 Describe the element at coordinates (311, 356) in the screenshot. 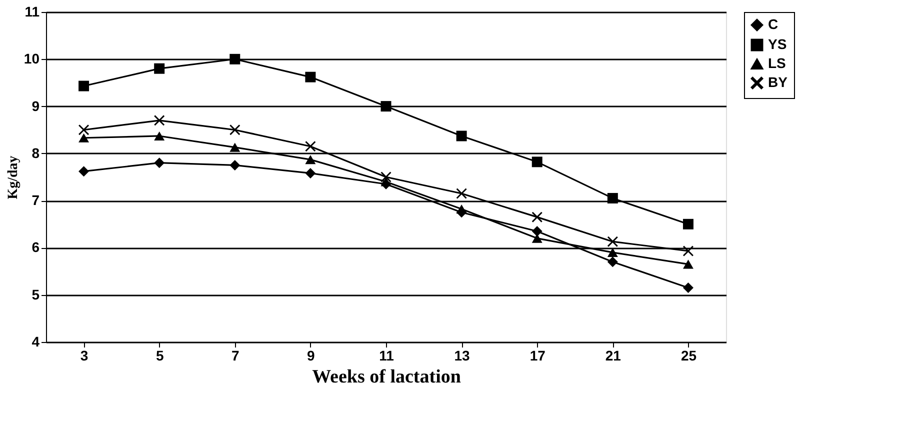

I see `x-tick-label: 9` at that location.